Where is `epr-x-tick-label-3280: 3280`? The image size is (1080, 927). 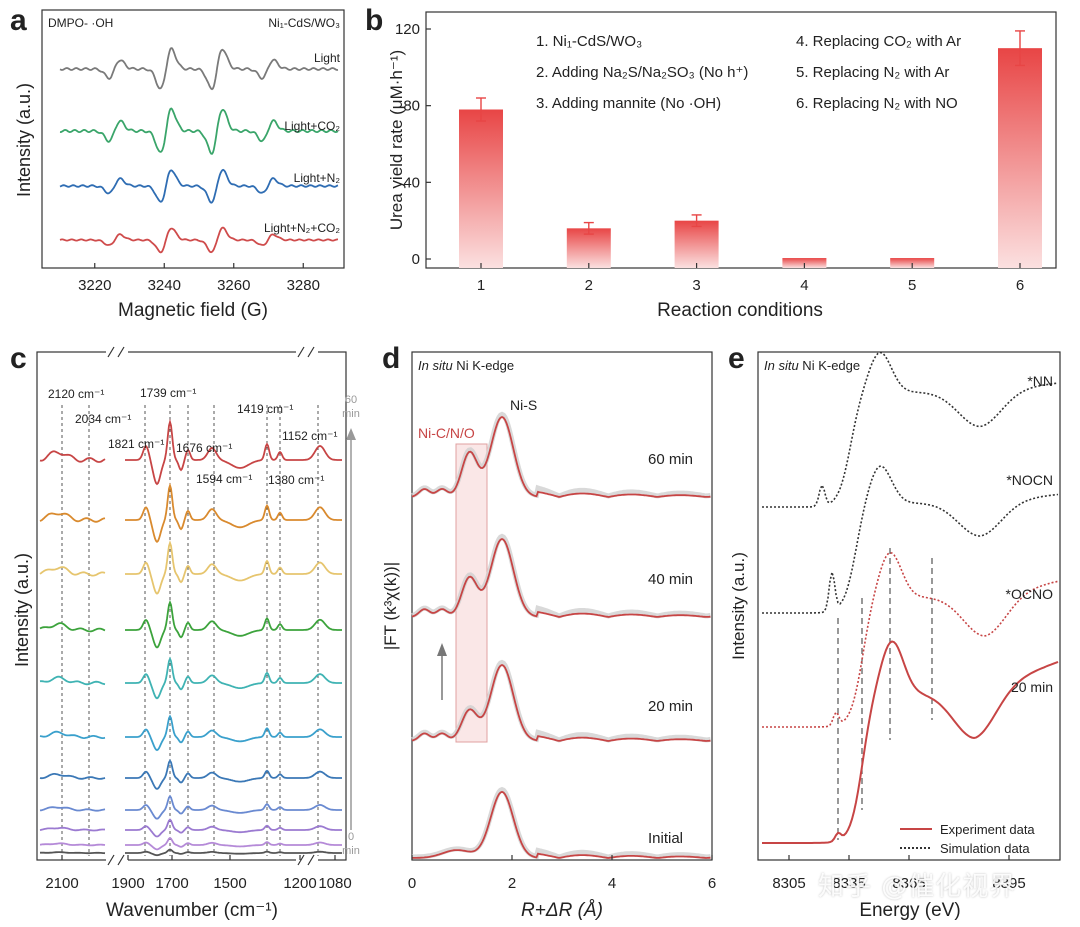
epr-x-tick-label-3280: 3280 is located at coordinates (303, 285).